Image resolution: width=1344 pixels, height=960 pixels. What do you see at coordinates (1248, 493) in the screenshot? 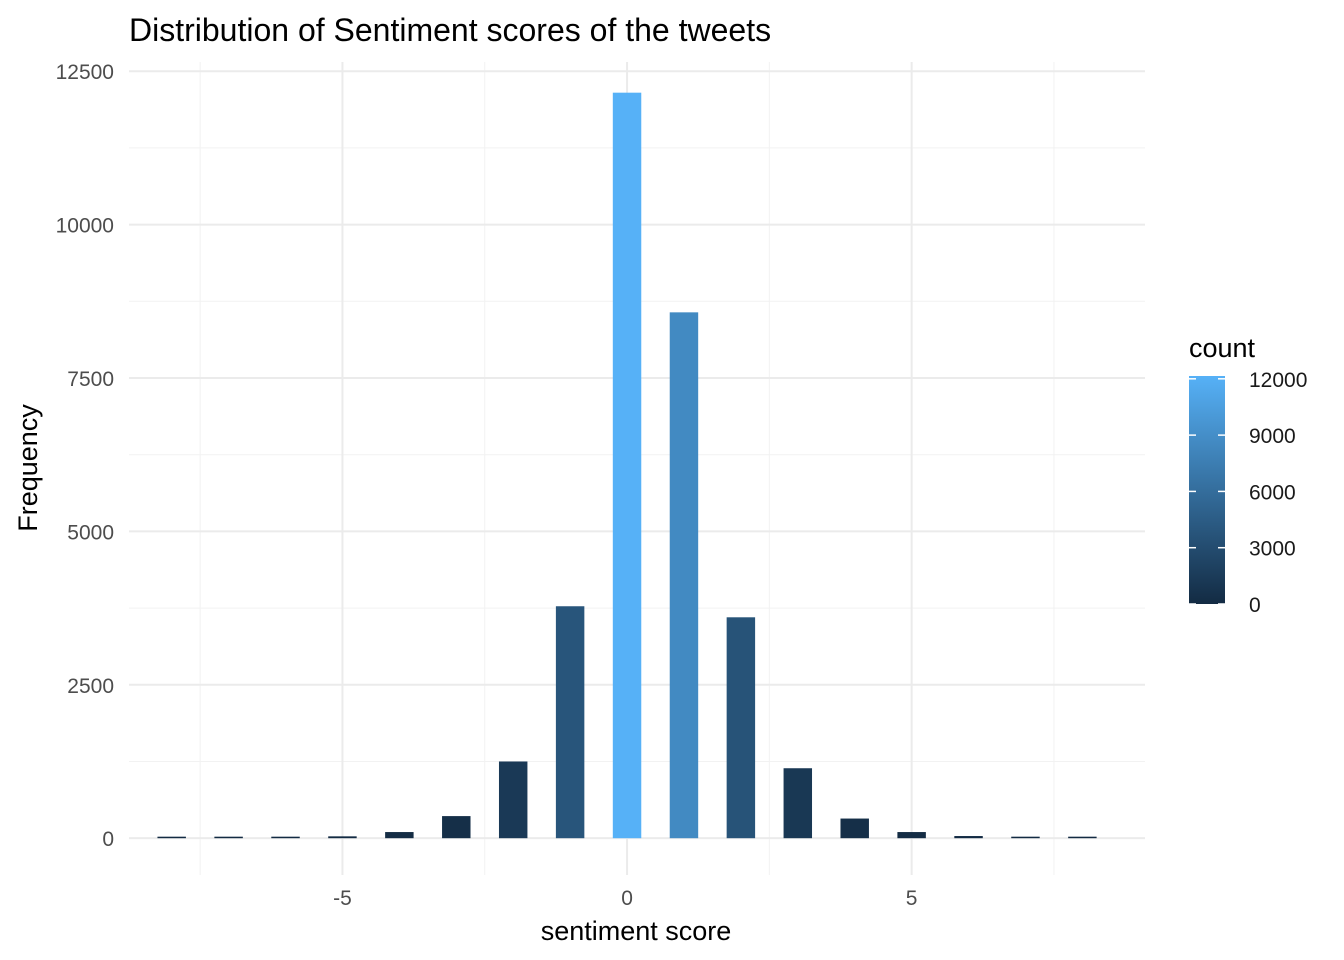
I see `legend-ticks: 0 3000 6000 9000 12000` at bounding box center [1248, 493].